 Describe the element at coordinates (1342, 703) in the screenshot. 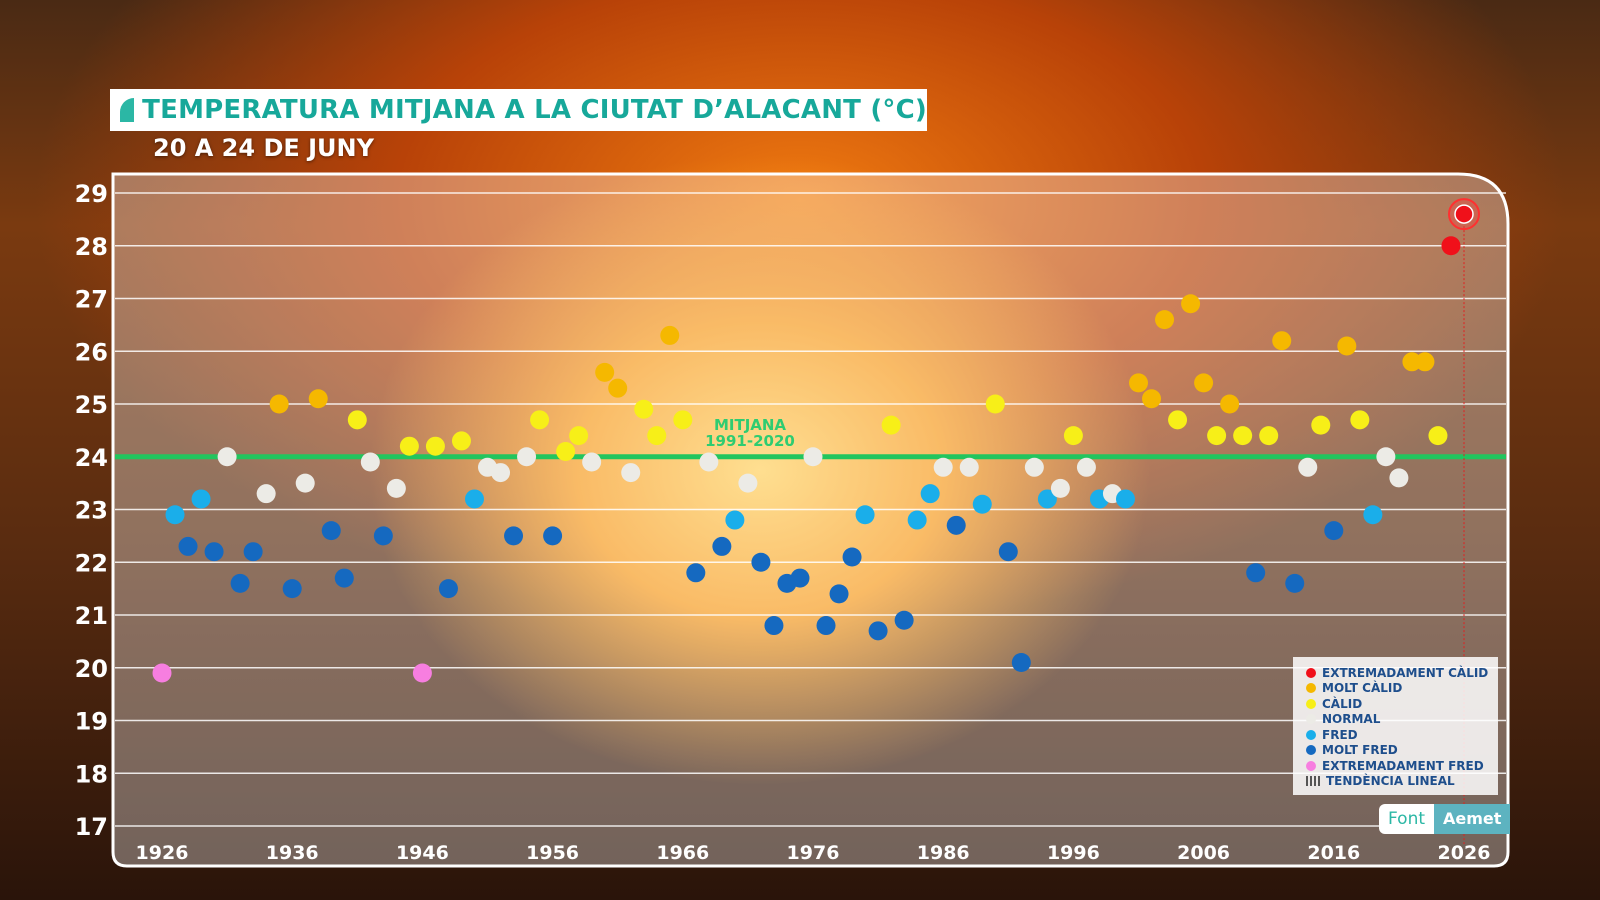

I see `legend-label: CÀLID` at that location.